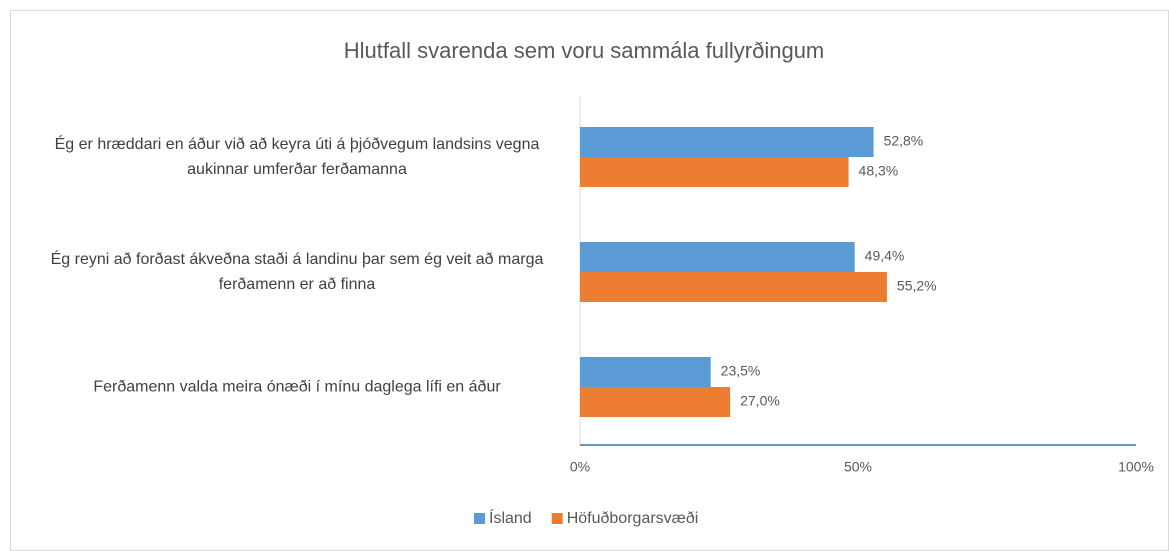 The image size is (1169, 551). I want to click on legend-label: Höfuðborgarsvæði, so click(633, 518).